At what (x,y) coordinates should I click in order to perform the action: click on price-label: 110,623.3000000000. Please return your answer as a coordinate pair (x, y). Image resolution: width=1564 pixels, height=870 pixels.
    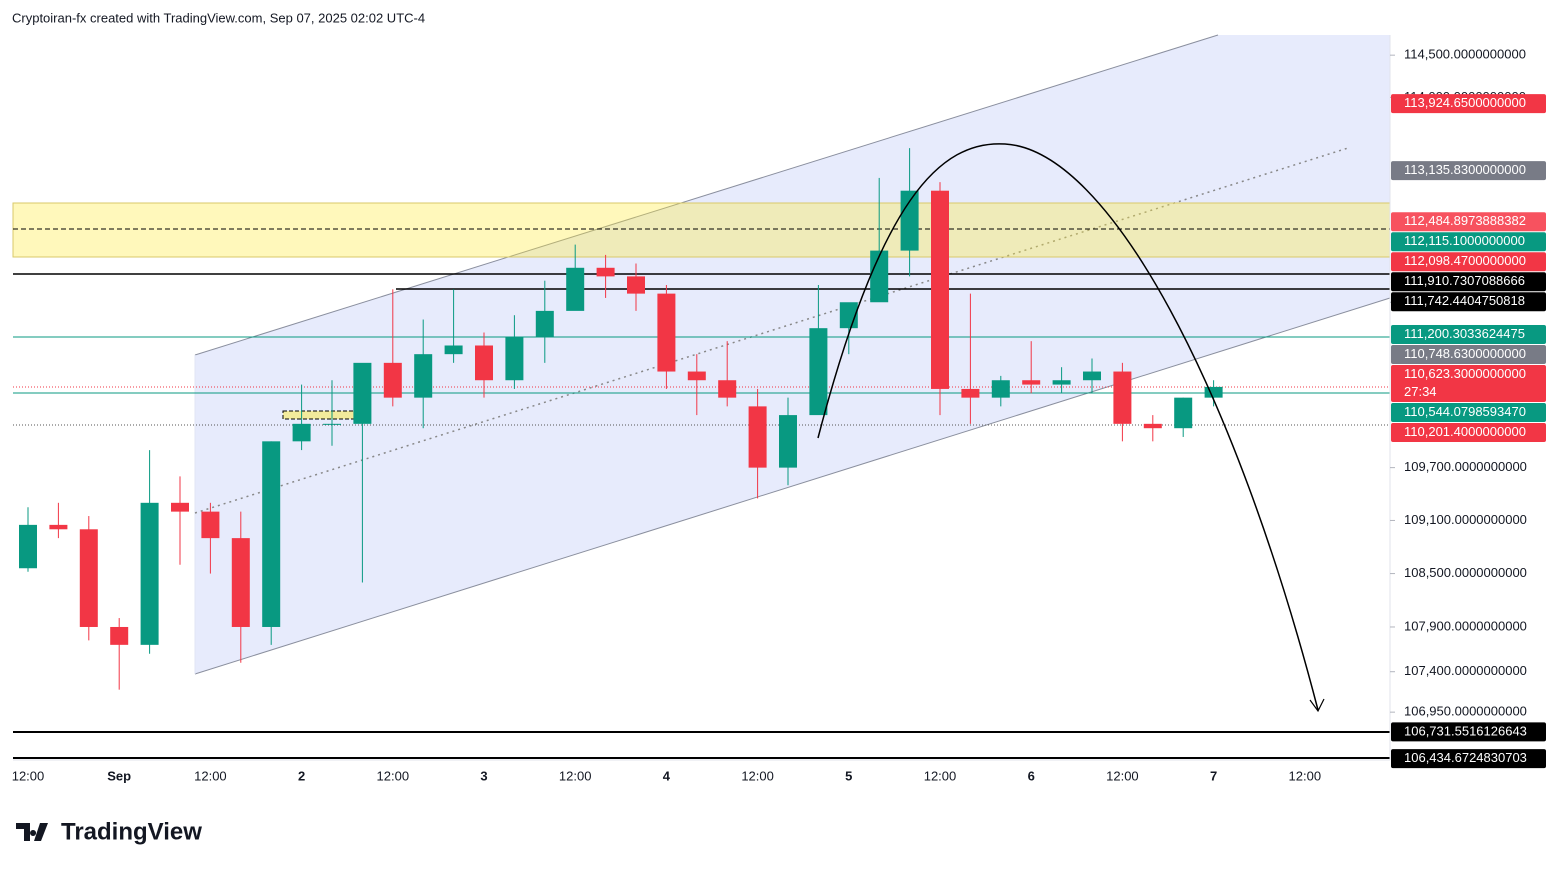
    Looking at the image, I should click on (1465, 373).